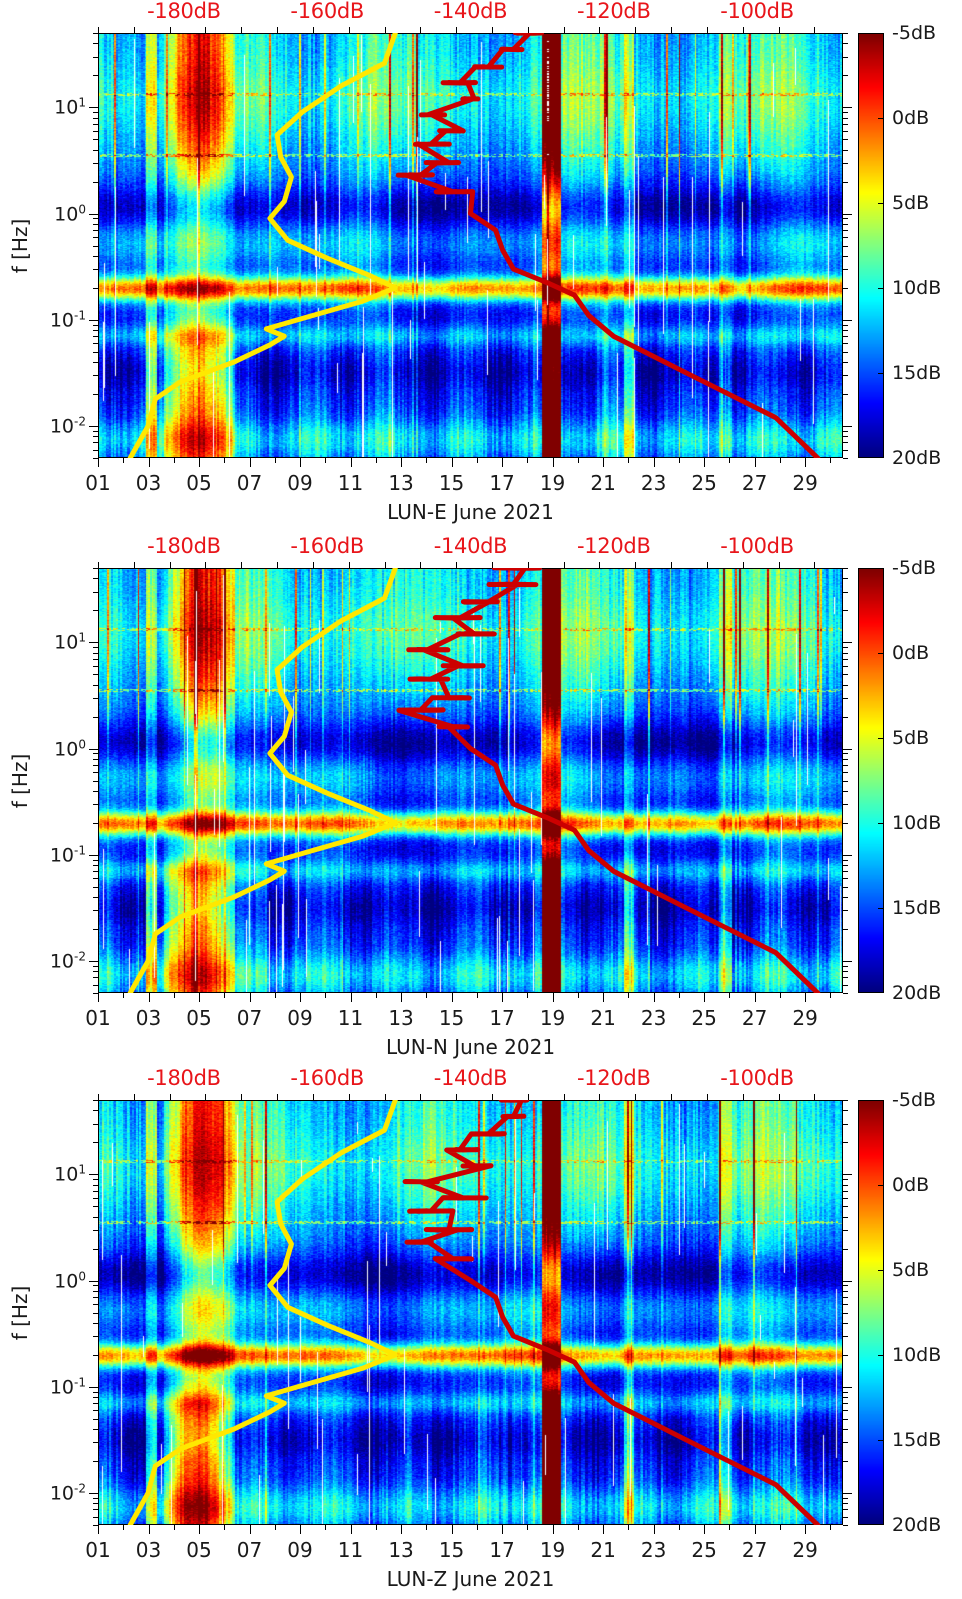 The image size is (962, 1599). I want to click on day-tick-label: 21, so click(603, 1550).